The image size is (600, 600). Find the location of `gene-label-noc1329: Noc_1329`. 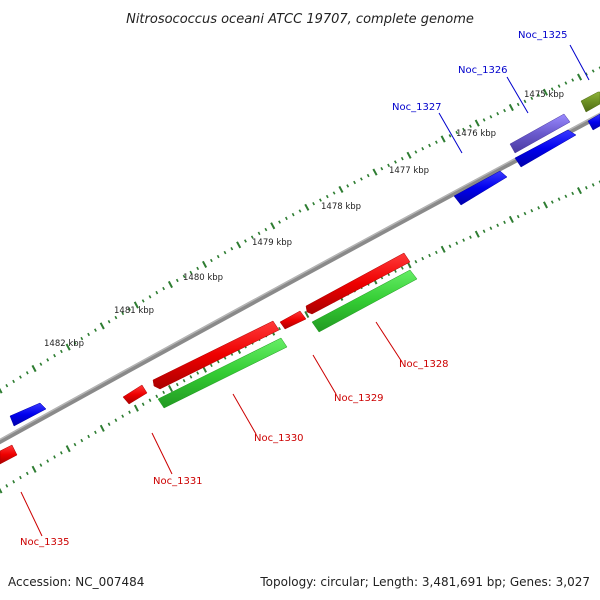

gene-label-noc1329: Noc_1329 is located at coordinates (359, 398).